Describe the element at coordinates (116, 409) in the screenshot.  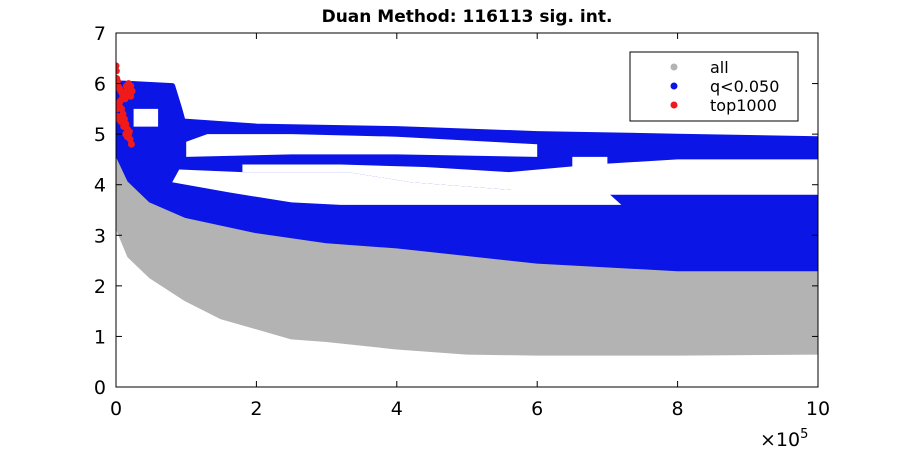
I see `x-tick-label: 0` at that location.